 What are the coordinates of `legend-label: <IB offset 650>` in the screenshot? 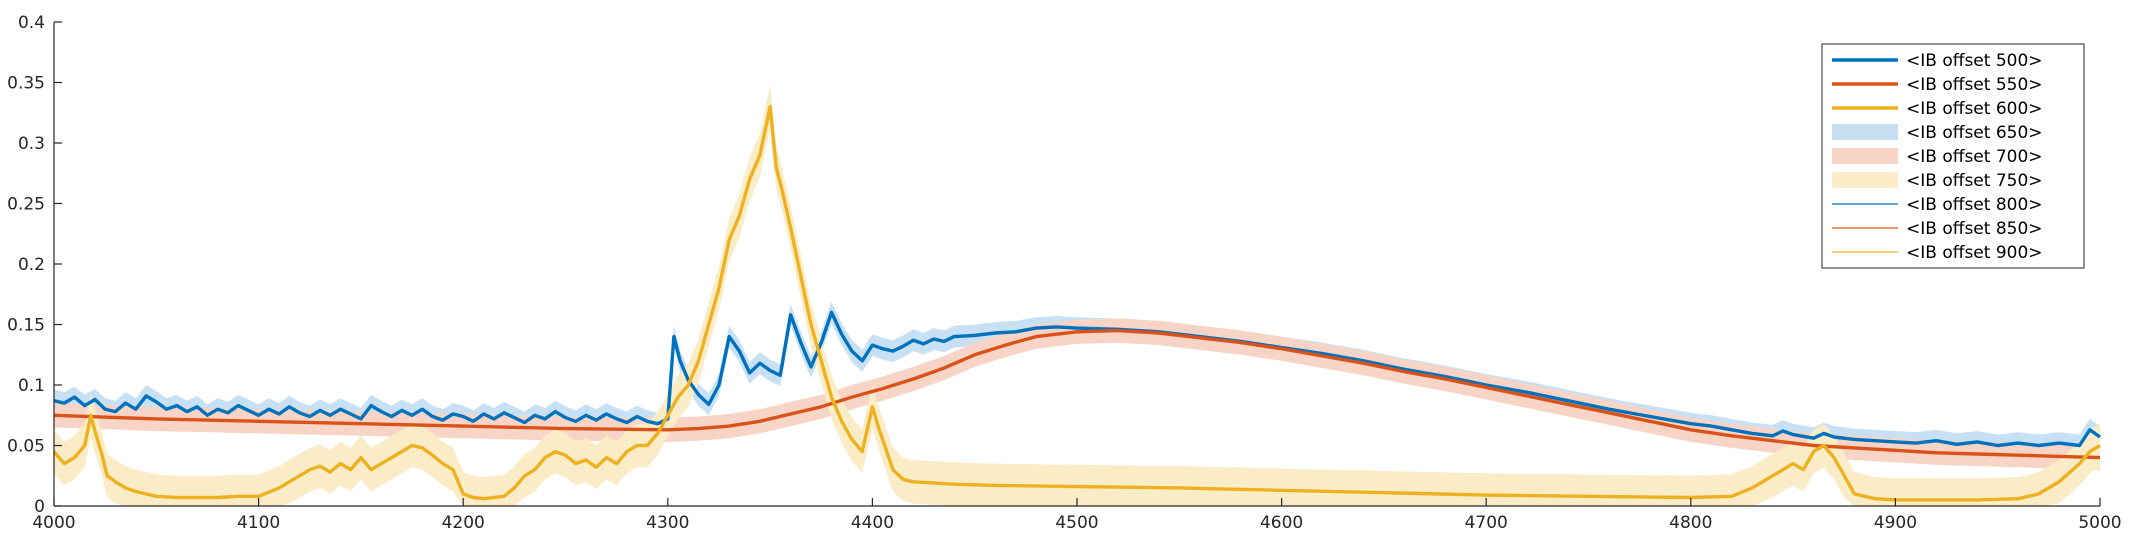 It's located at (1974, 133).